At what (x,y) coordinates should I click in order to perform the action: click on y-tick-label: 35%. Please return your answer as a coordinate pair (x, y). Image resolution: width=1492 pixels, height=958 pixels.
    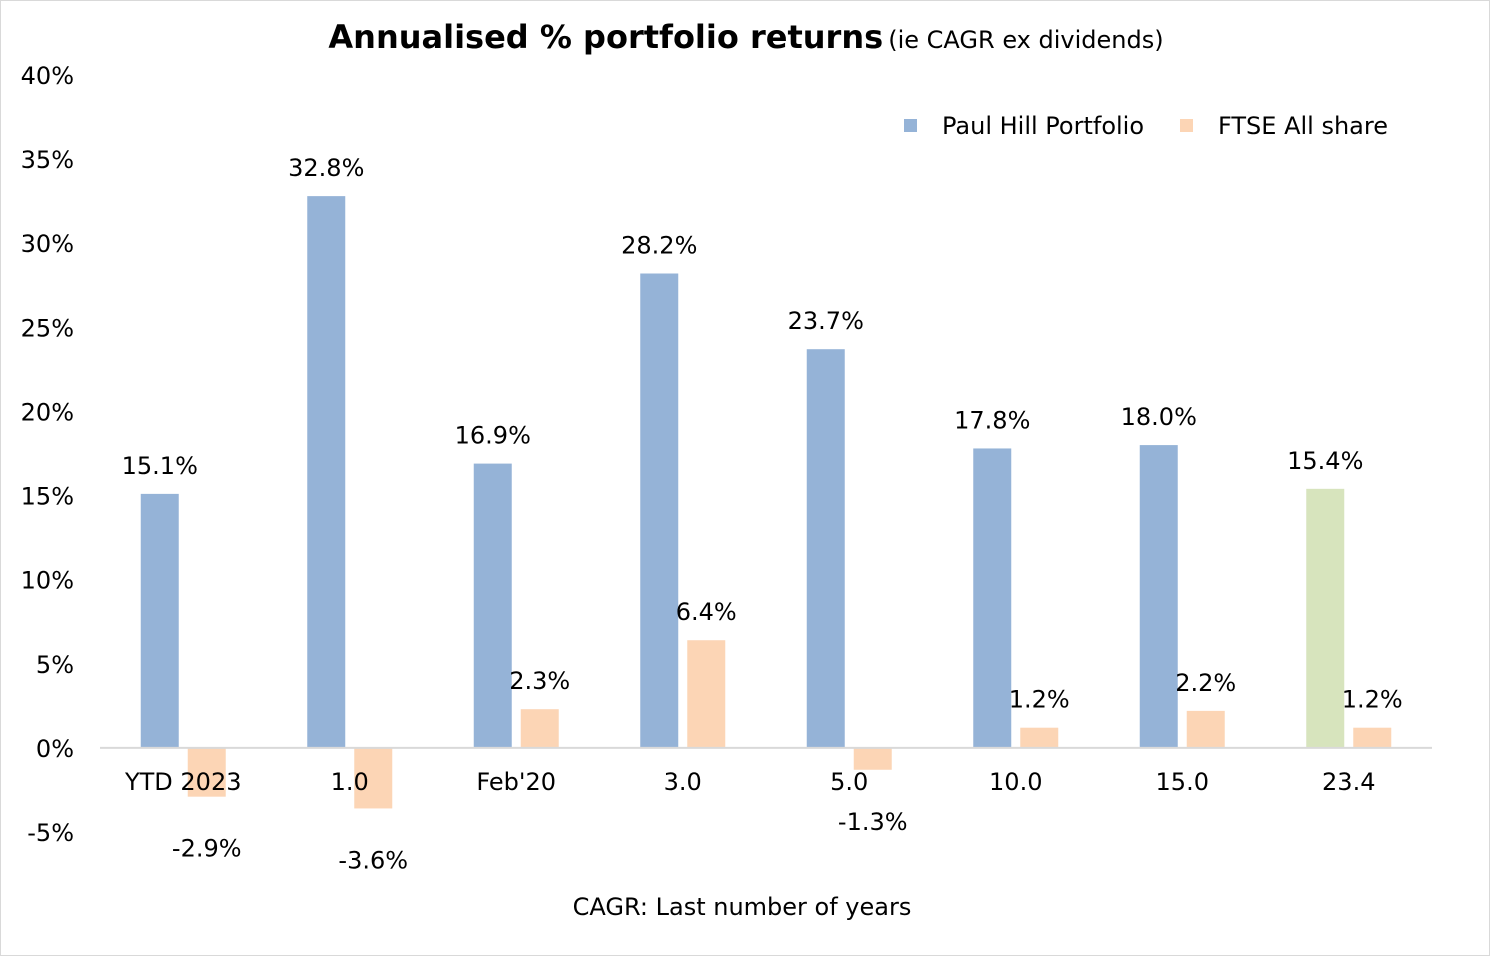
    Looking at the image, I should click on (47, 160).